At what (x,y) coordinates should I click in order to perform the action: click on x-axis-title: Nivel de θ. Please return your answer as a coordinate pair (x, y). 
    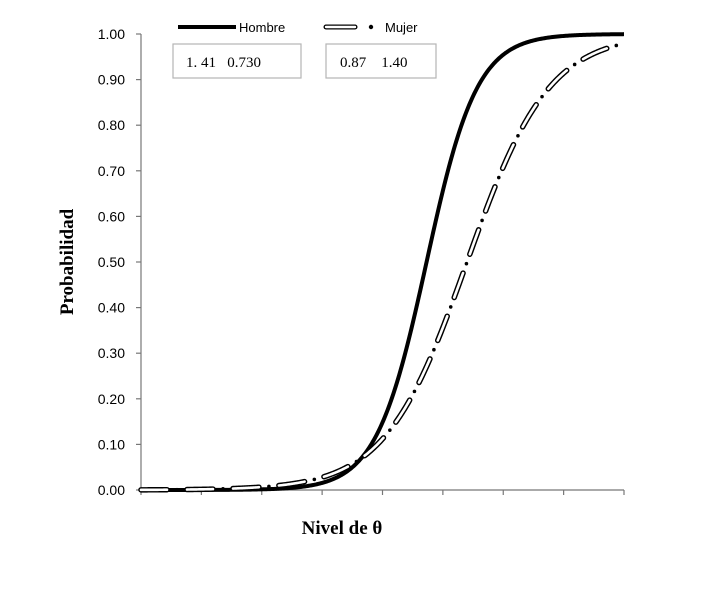
    Looking at the image, I should click on (342, 528).